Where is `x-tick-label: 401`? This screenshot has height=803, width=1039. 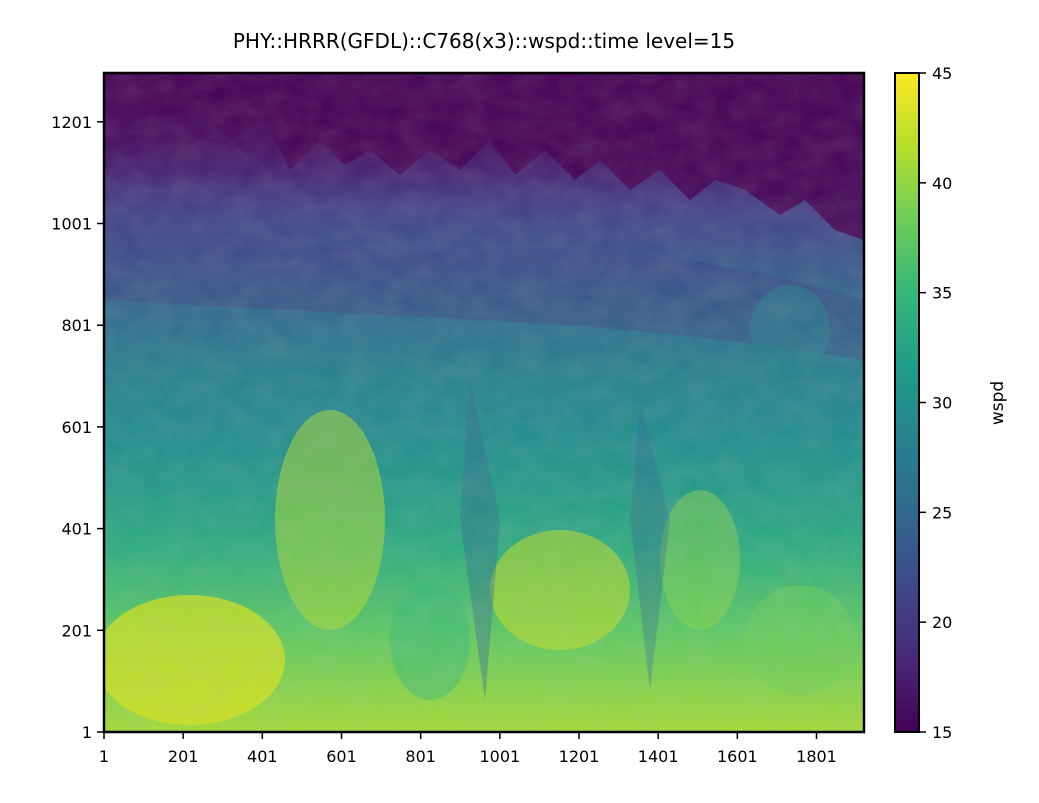 x-tick-label: 401 is located at coordinates (262, 756).